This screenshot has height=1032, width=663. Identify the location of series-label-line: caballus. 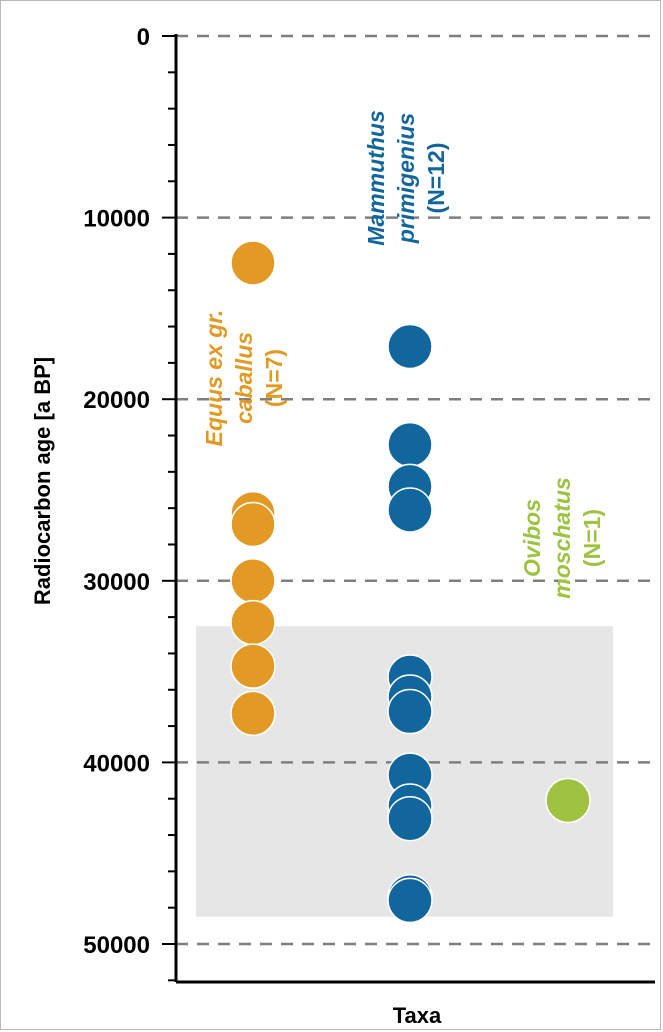
(244, 378).